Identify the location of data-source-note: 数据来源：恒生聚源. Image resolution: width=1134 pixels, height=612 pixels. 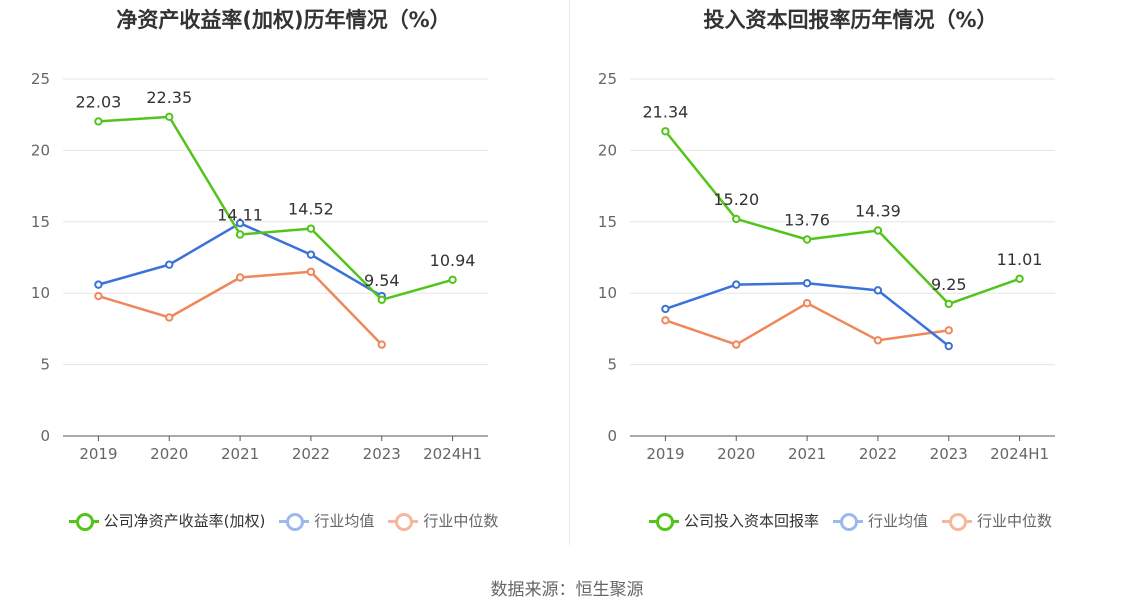
(567, 590).